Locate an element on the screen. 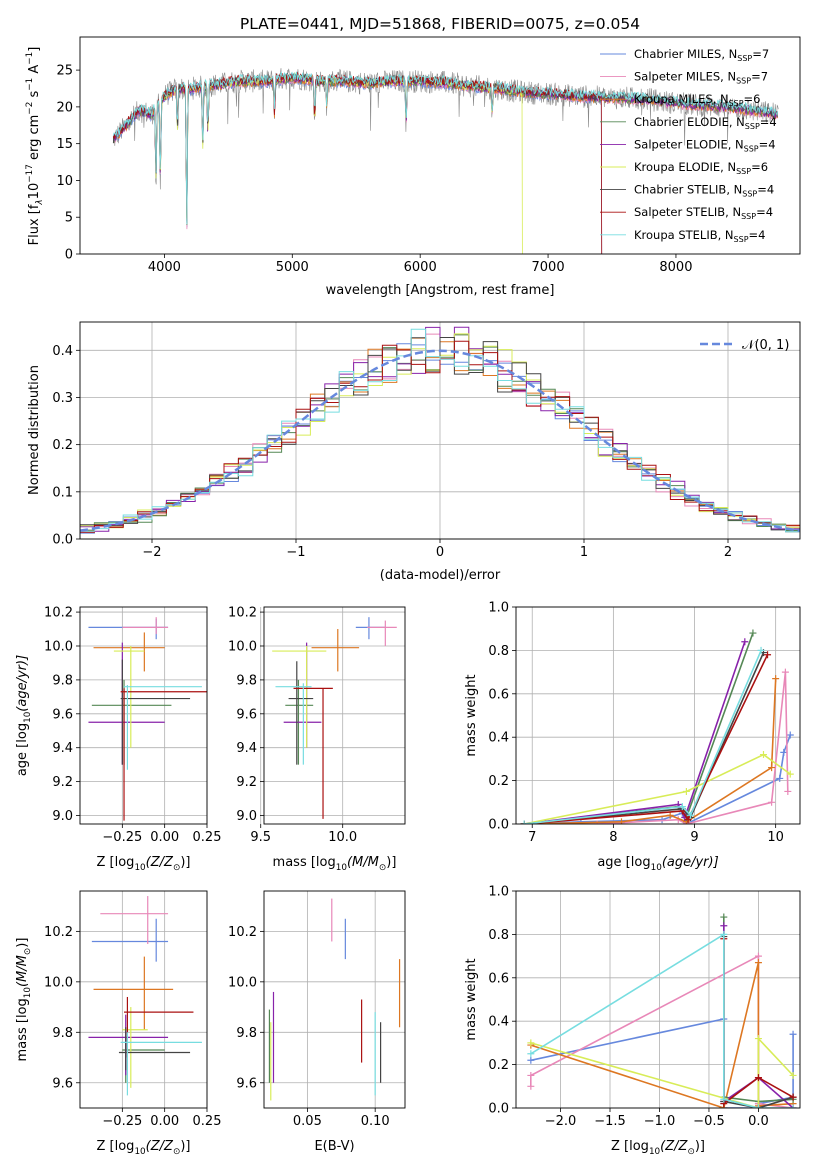 Image resolution: width=819 pixels, height=1170 pixels. chart-mass-vs-EBV: 0.05 0.10 9.6 9.8 10.0 10.2 E(B-V) is located at coordinates (317, 1022).